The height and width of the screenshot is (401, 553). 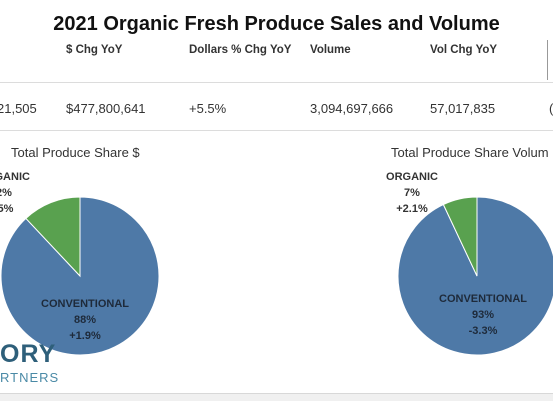 What do you see at coordinates (463, 108) in the screenshot?
I see `value-vol-chg-yoy: 57,017,835` at bounding box center [463, 108].